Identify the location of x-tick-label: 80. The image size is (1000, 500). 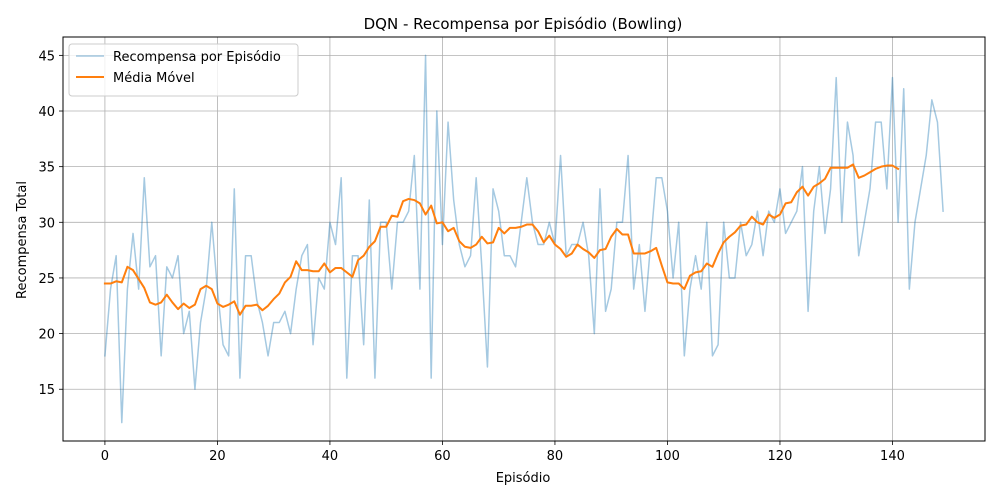
(555, 456).